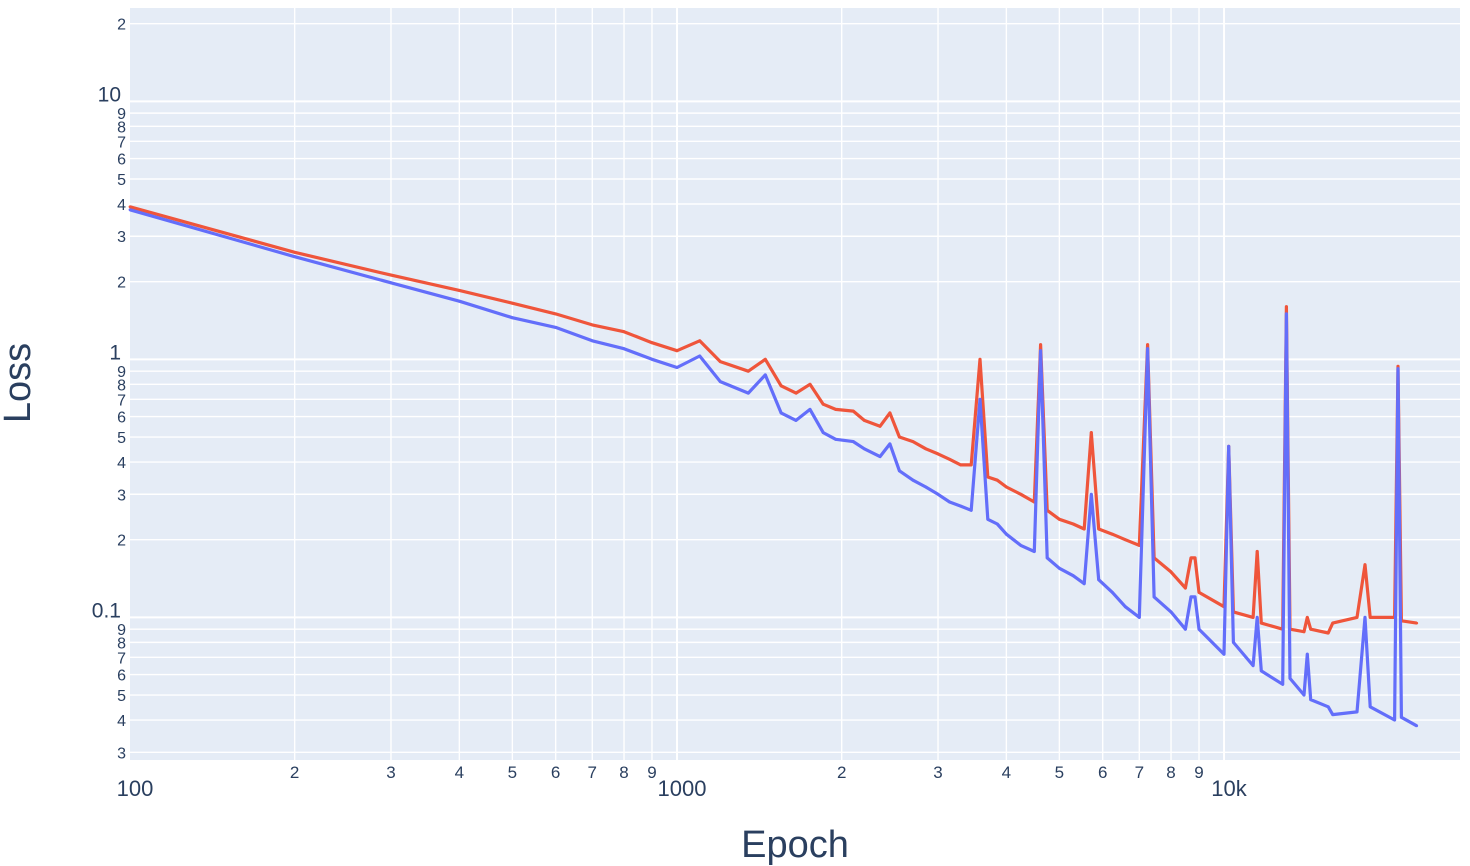 Image resolution: width=1470 pixels, height=866 pixels. I want to click on x-tick-label: 1000, so click(682, 788).